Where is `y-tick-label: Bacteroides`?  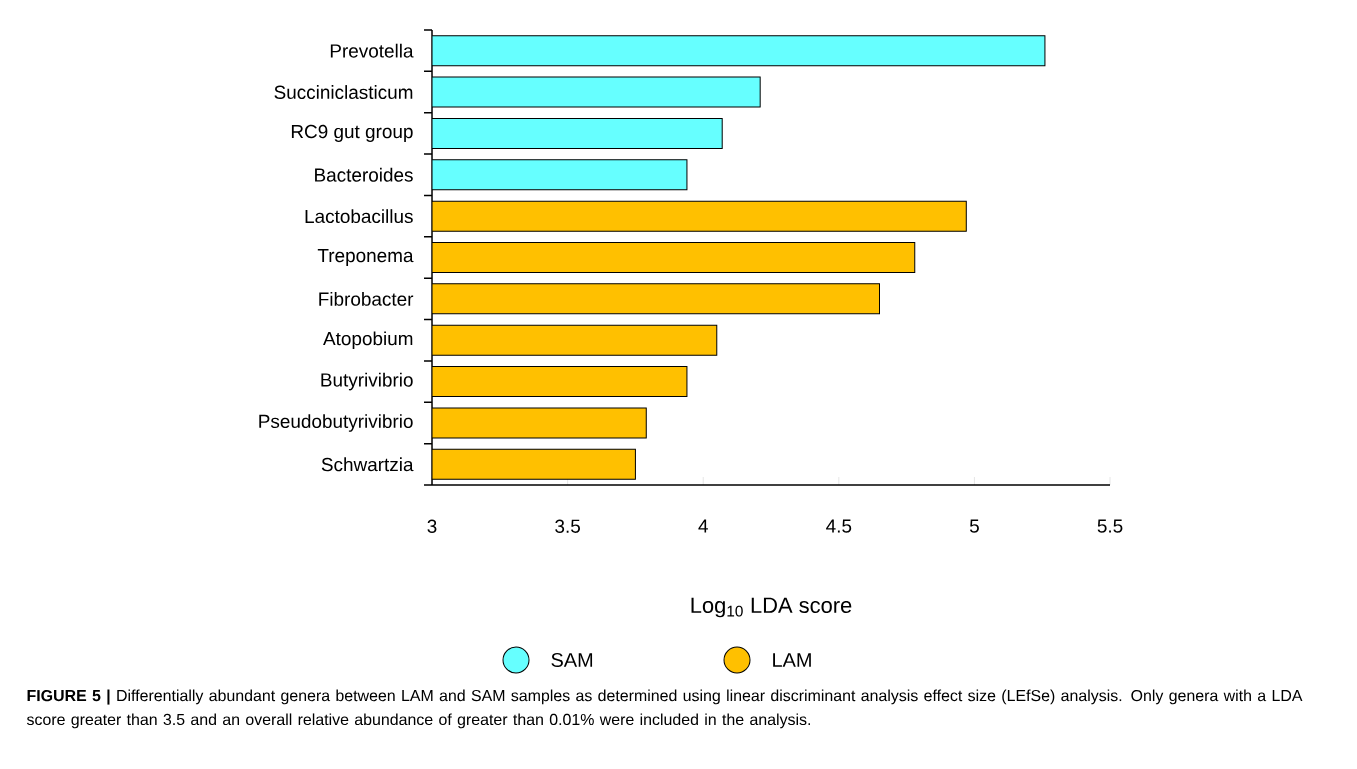
y-tick-label: Bacteroides is located at coordinates (364, 174).